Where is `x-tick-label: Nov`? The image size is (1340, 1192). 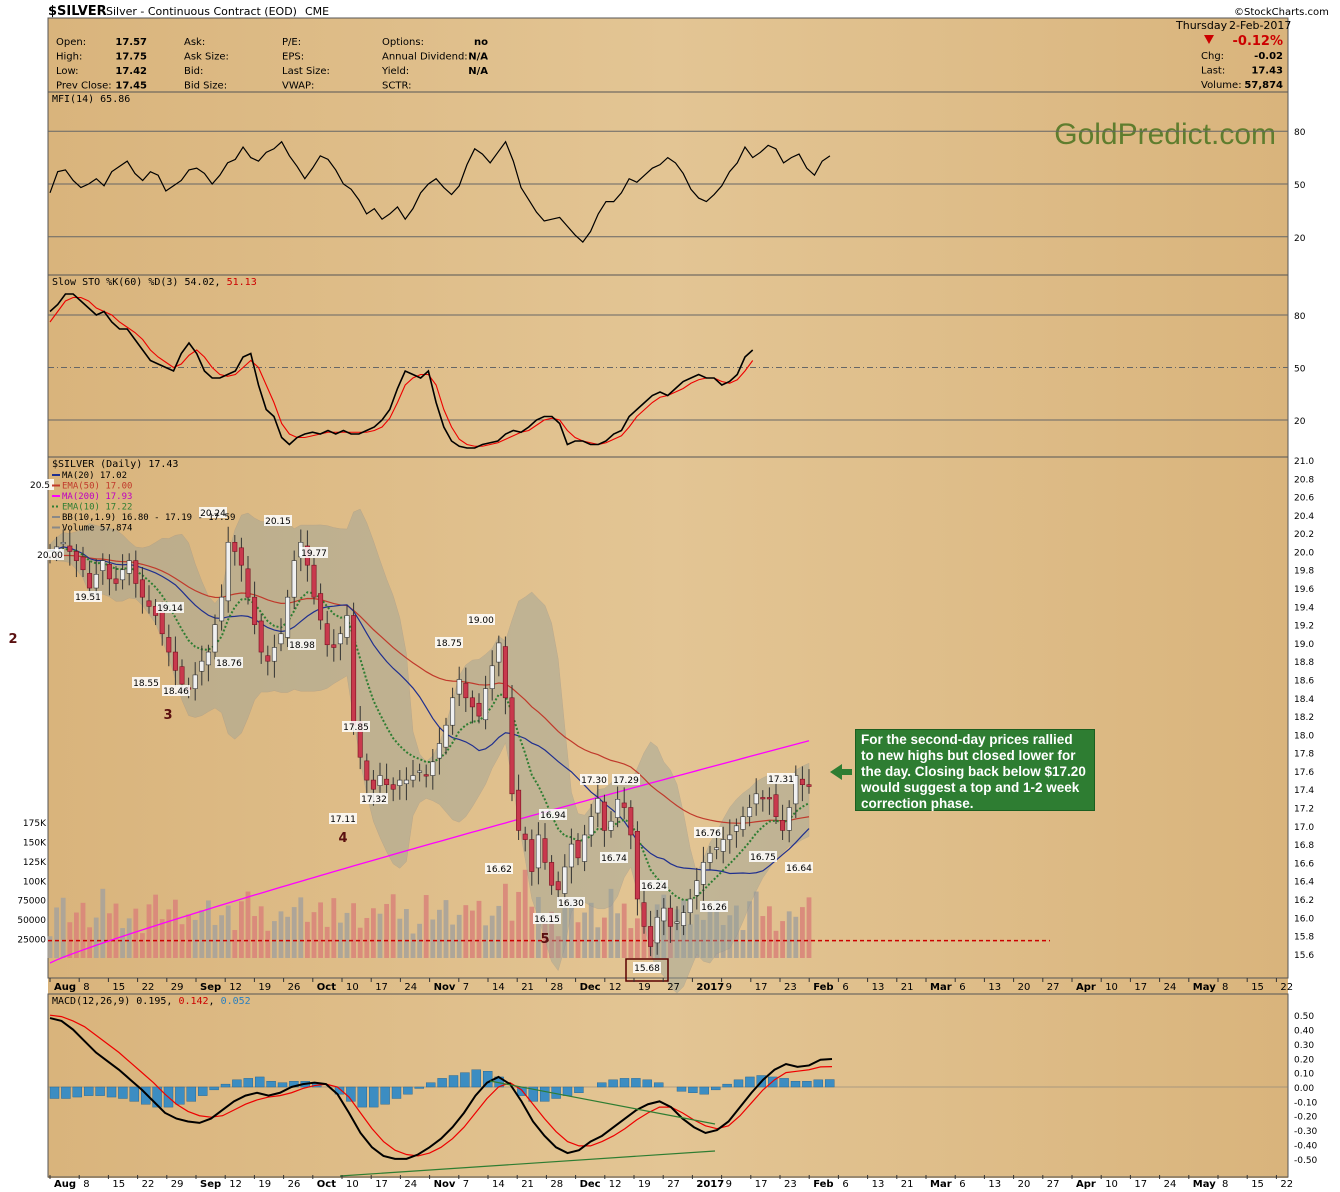
x-tick-label: Nov is located at coordinates (445, 1184).